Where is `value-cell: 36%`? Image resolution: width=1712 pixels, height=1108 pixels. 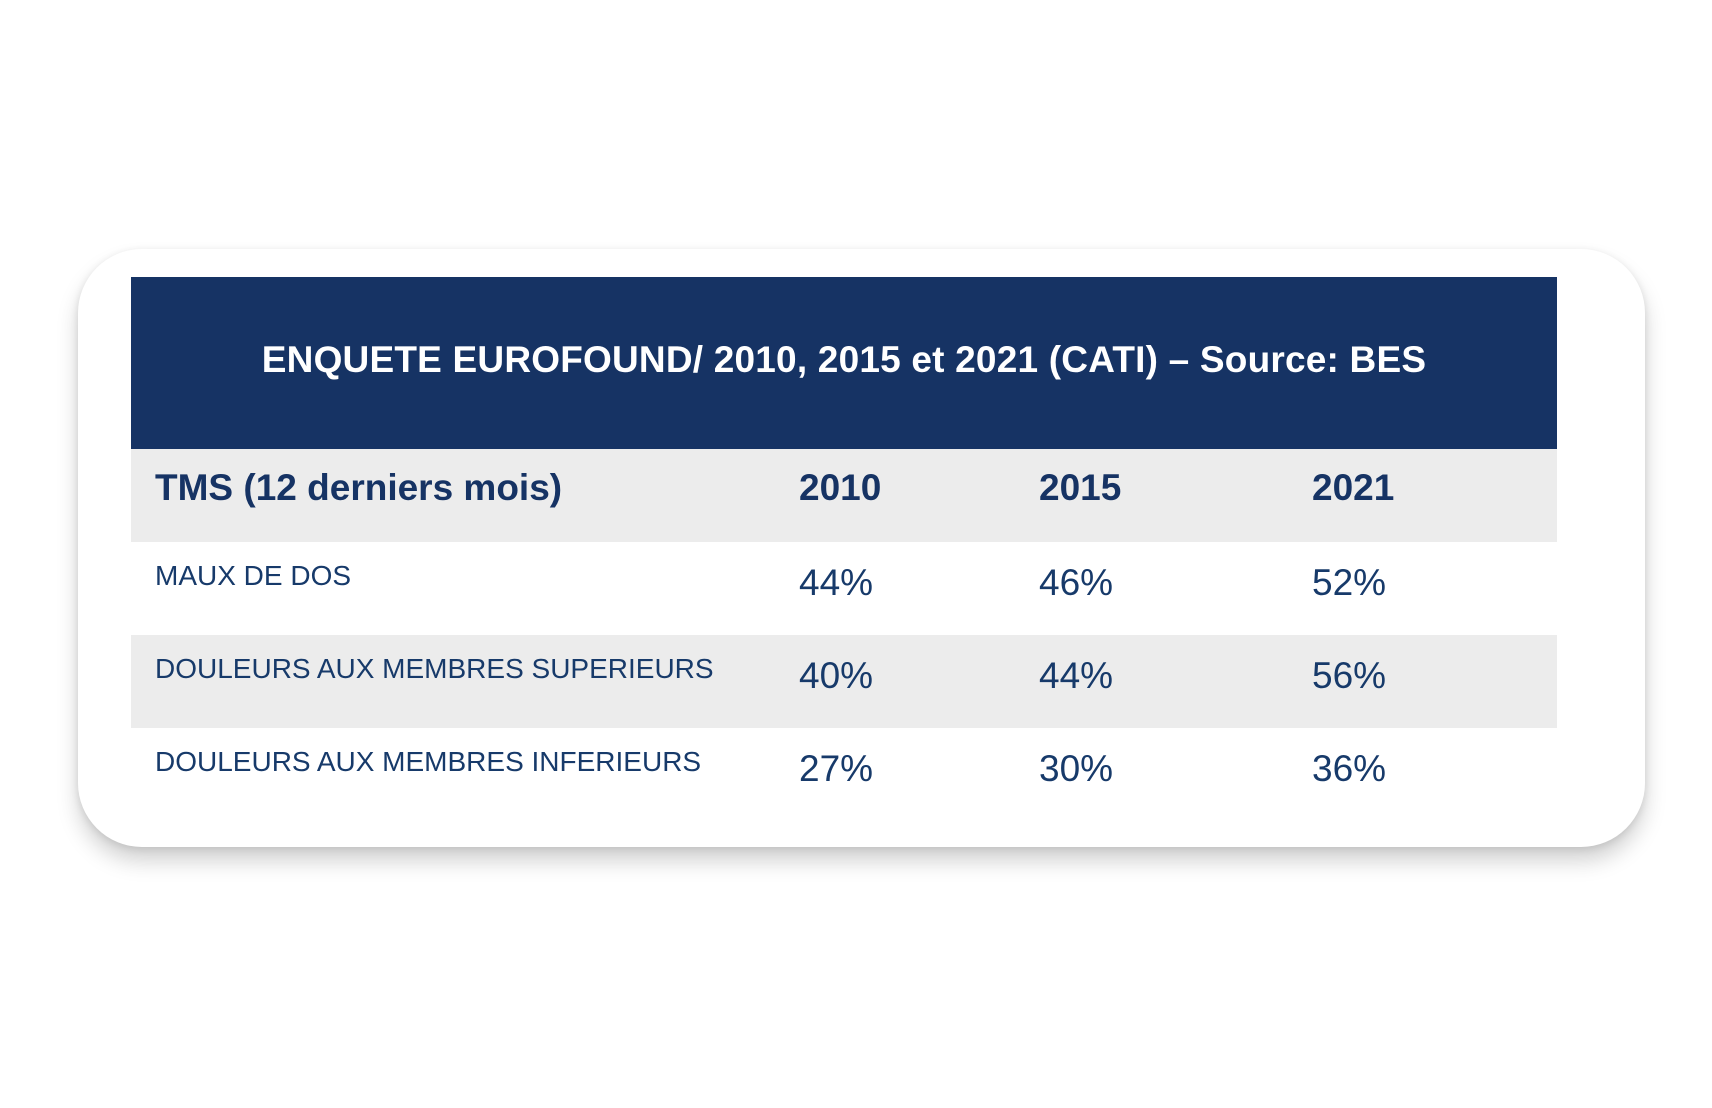
value-cell: 36% is located at coordinates (1349, 768).